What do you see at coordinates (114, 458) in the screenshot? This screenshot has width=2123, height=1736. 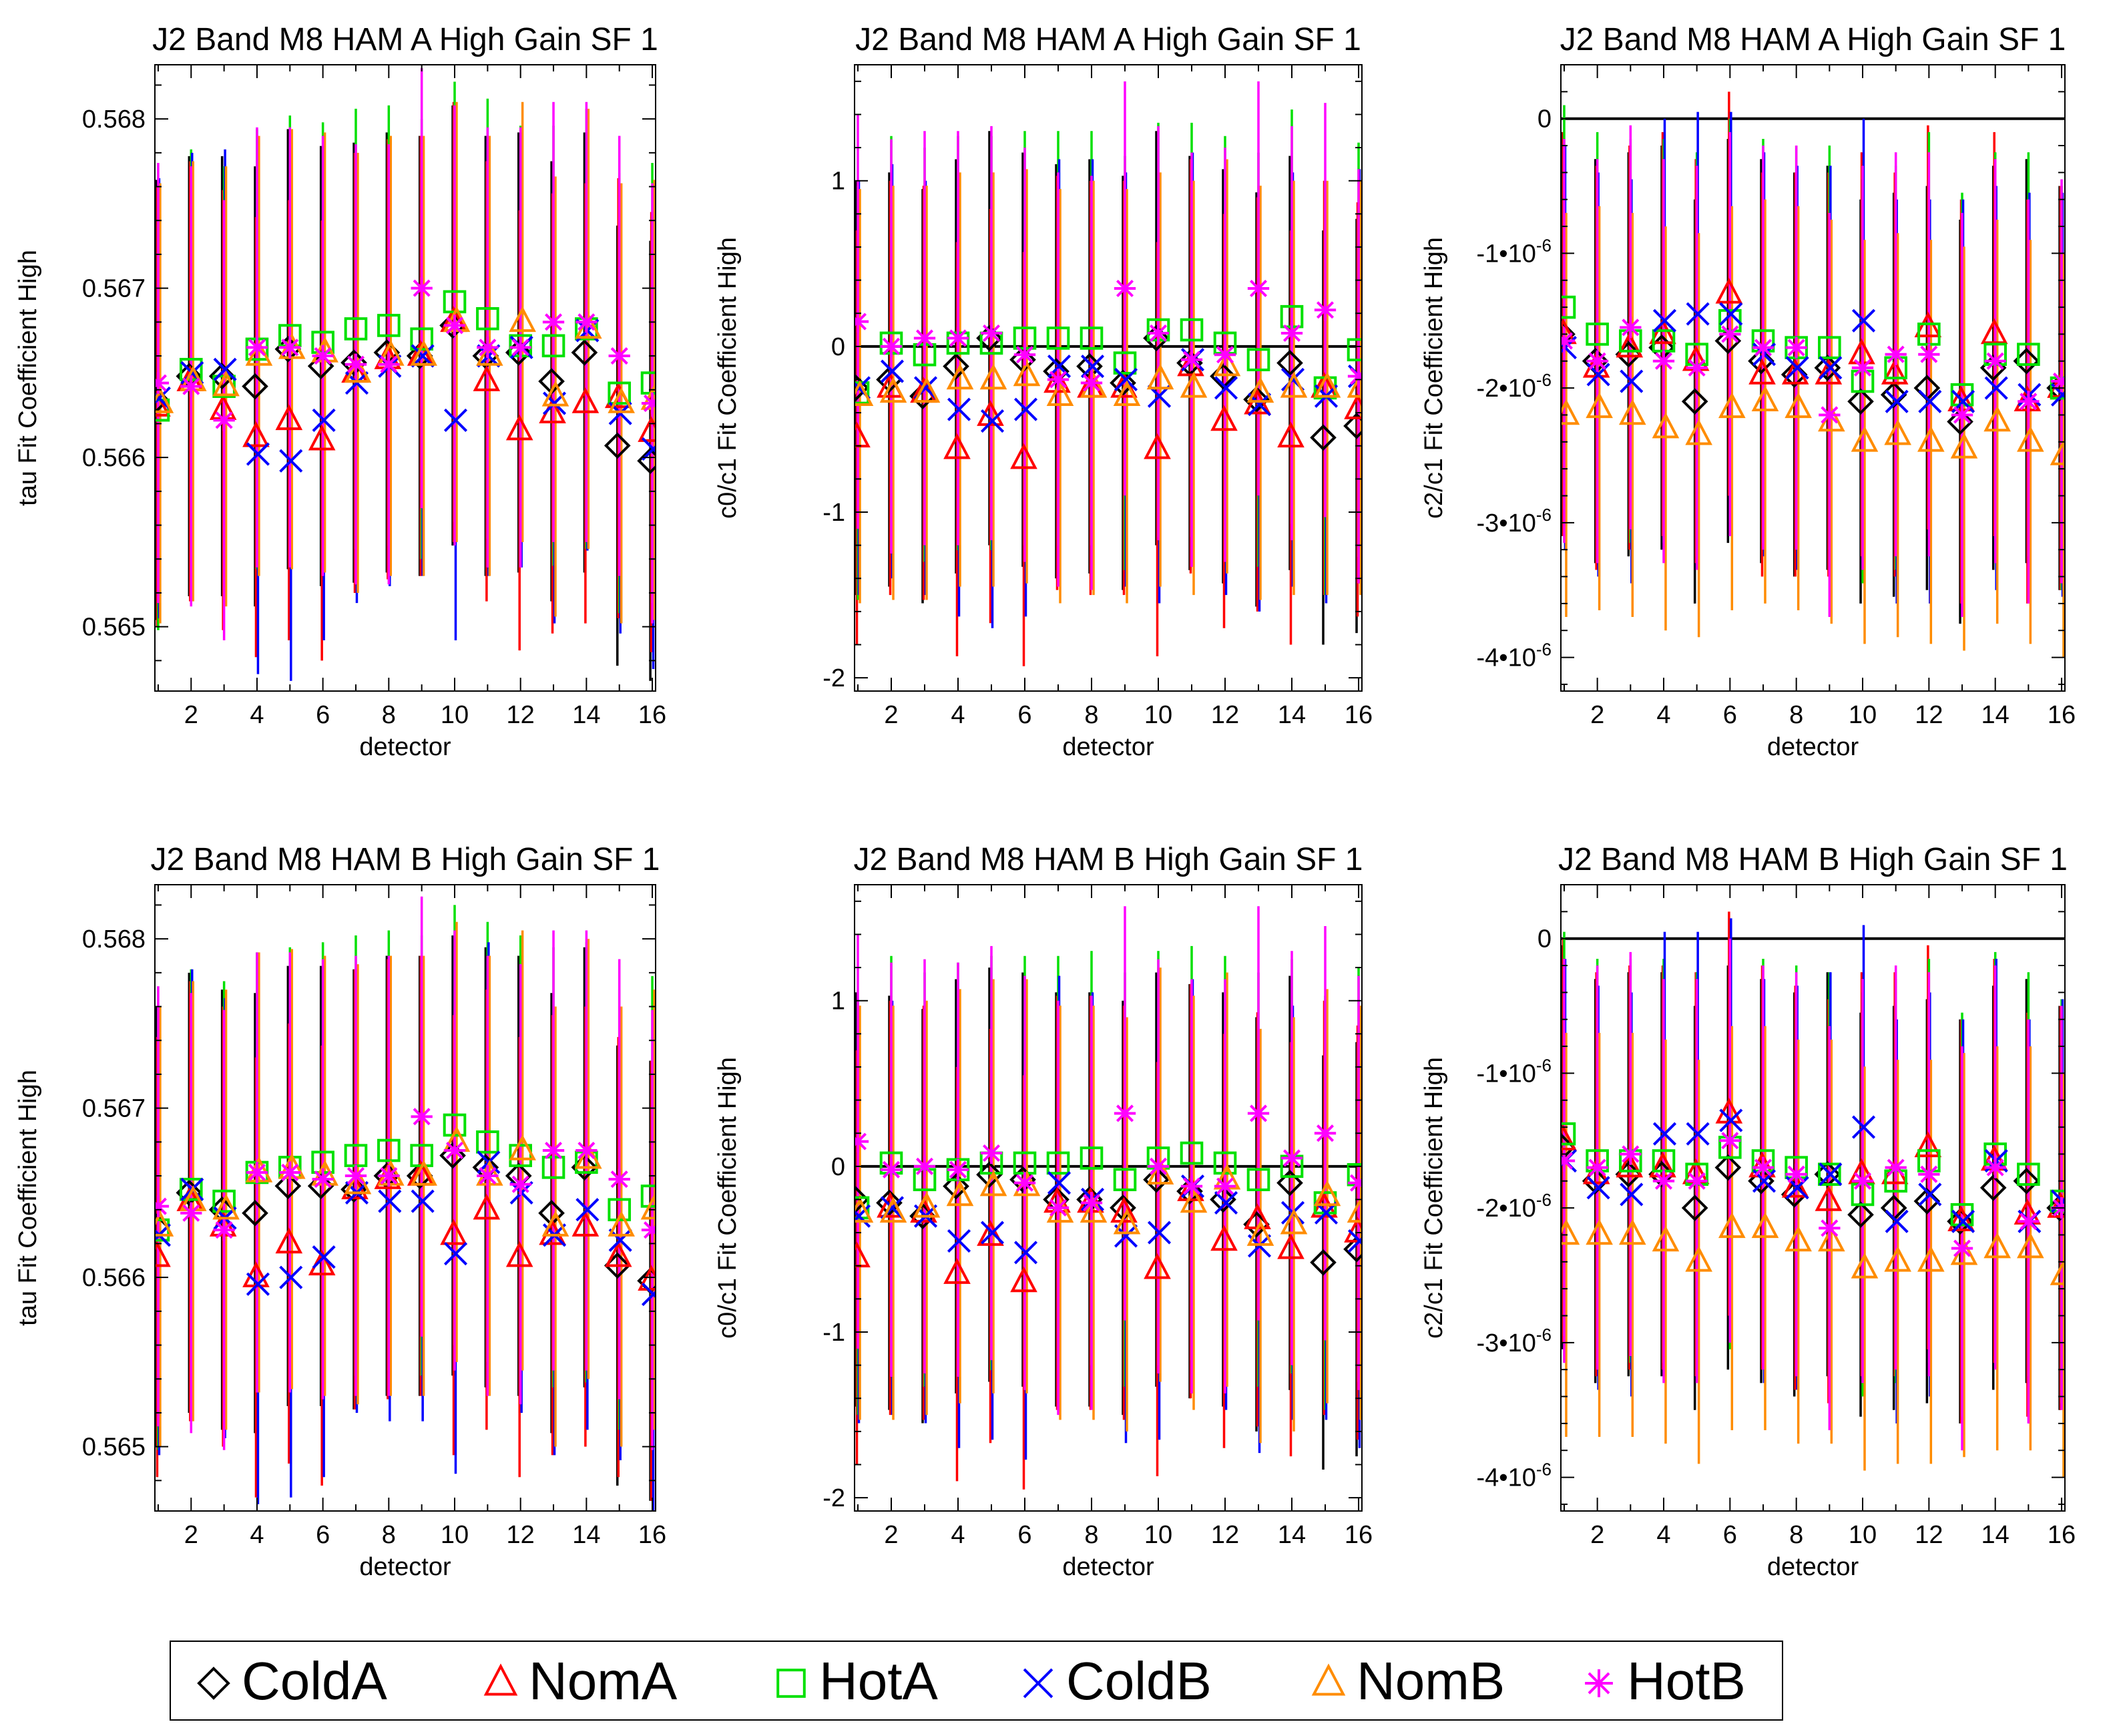 I see `y-tick-label: 0.566` at bounding box center [114, 458].